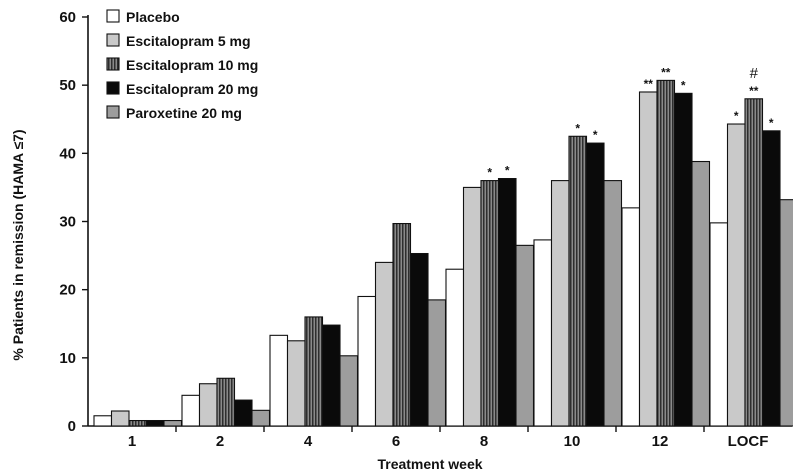 This screenshot has width=793, height=472. I want to click on legend-label: Paroxetine 20 mg, so click(184, 113).